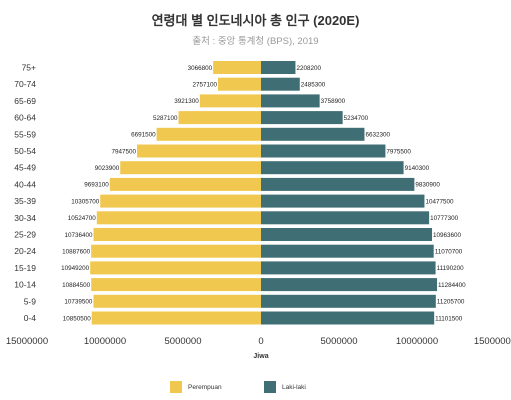  What do you see at coordinates (76, 252) in the screenshot?
I see `data-label-perempuan: 10887600` at bounding box center [76, 252].